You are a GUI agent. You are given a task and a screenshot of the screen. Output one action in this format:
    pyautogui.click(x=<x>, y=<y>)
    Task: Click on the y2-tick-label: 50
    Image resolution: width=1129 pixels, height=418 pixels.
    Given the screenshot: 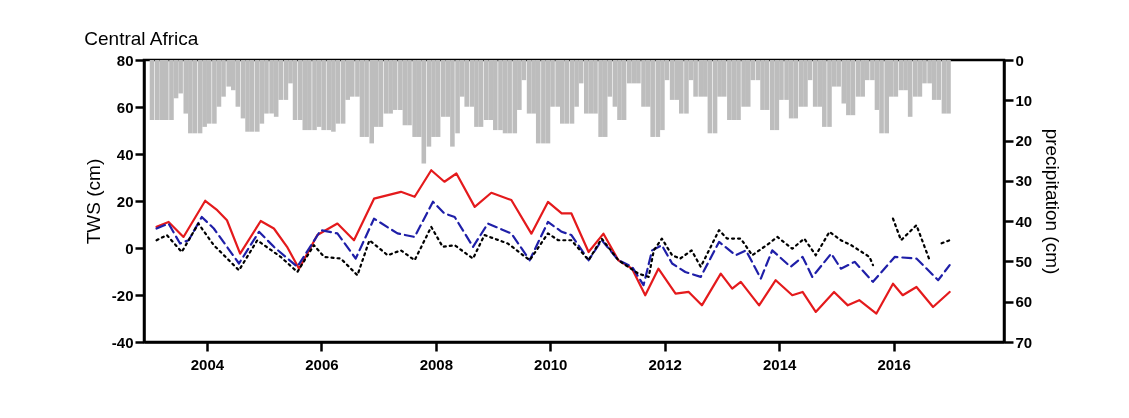 What is the action you would take?
    pyautogui.click(x=1024, y=261)
    